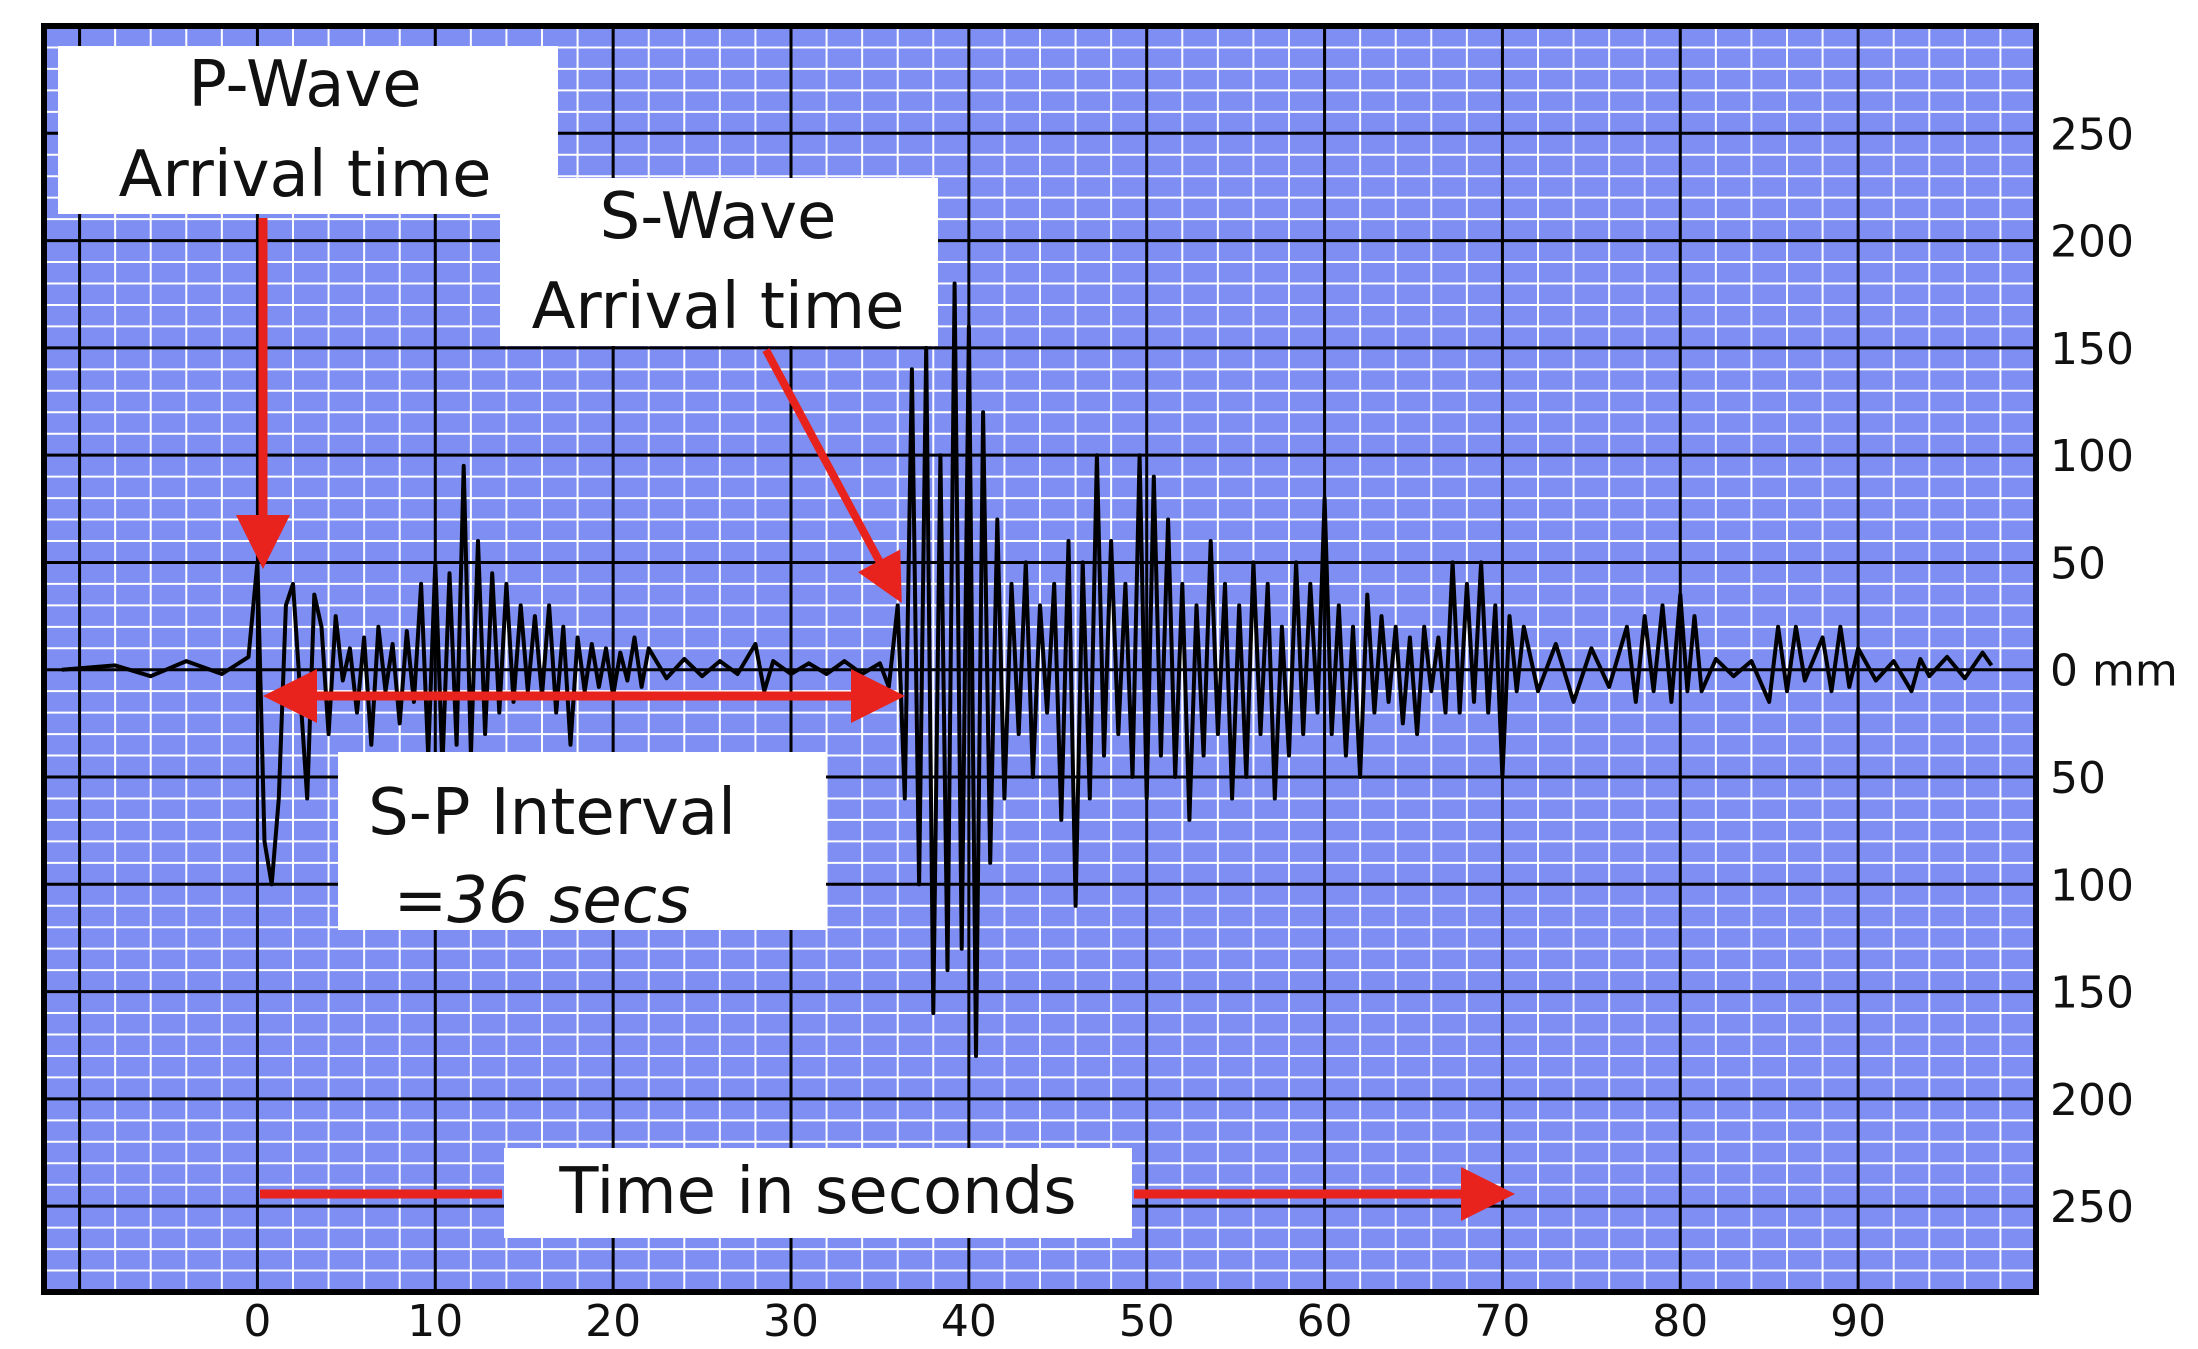 This screenshot has height=1349, width=2198. Describe the element at coordinates (542, 901) in the screenshot. I see `interval-label-line2: =36 secs` at that location.